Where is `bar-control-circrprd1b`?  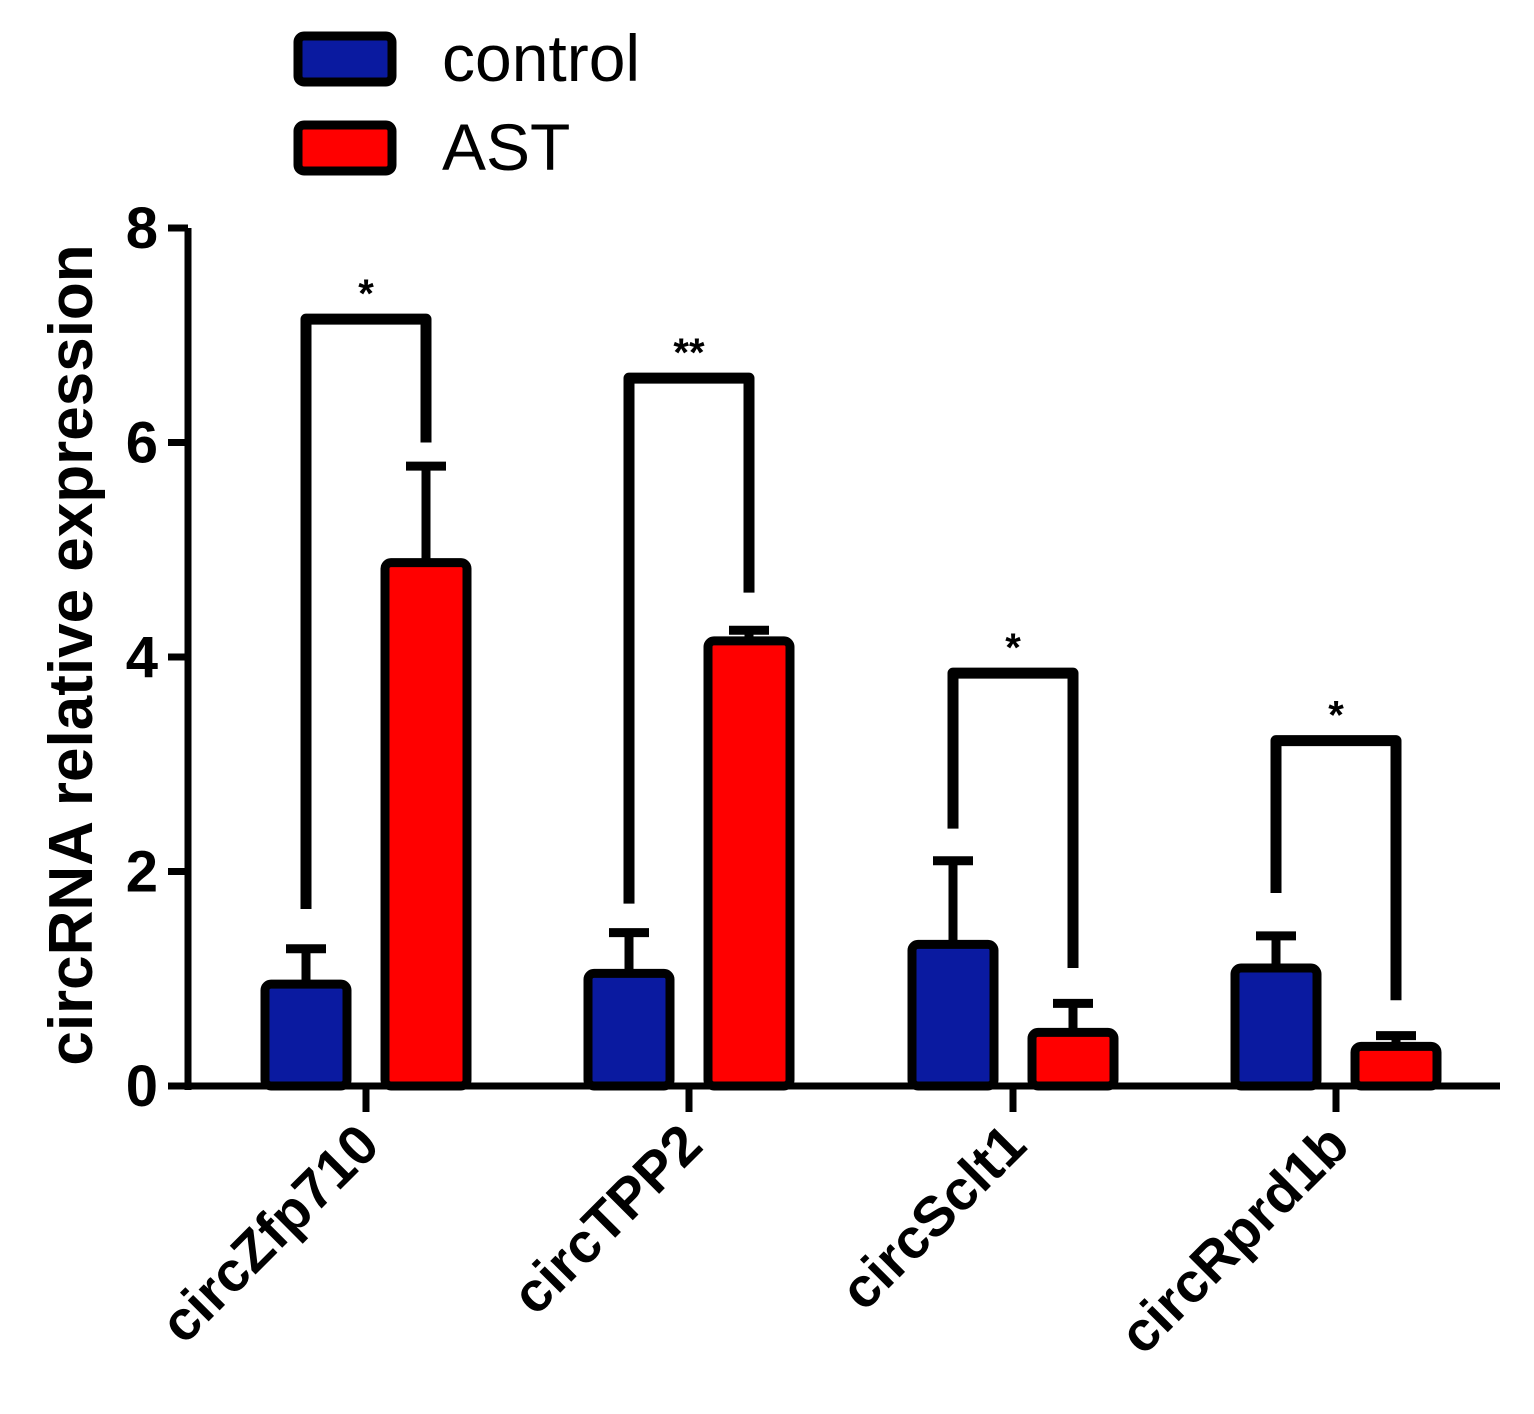
bar-control-circrprd1b is located at coordinates (1276, 1027).